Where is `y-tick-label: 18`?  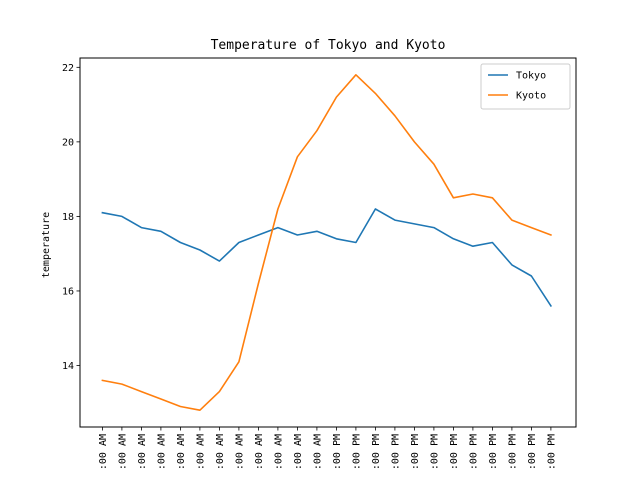 y-tick-label: 18 is located at coordinates (68, 217).